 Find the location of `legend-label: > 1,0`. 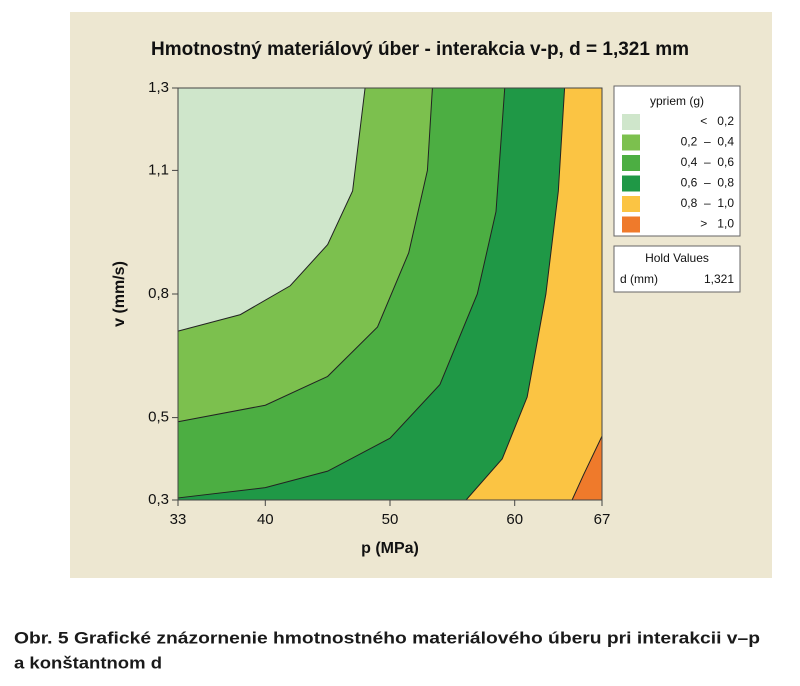

legend-label: > 1,0 is located at coordinates (717, 224).